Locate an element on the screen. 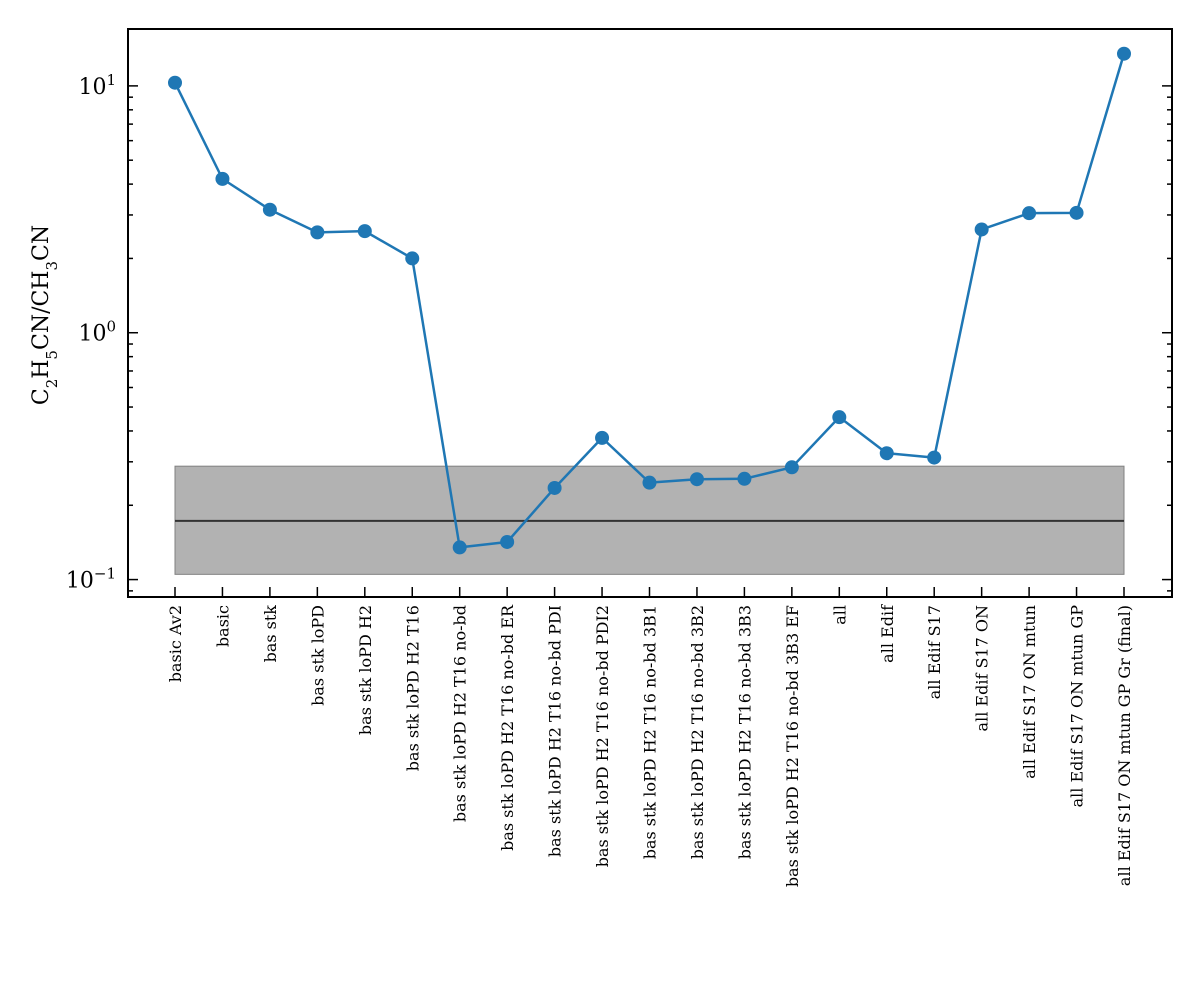 This screenshot has width=1200, height=1000. x-tick-label: bas stk loPD is located at coordinates (317, 655).